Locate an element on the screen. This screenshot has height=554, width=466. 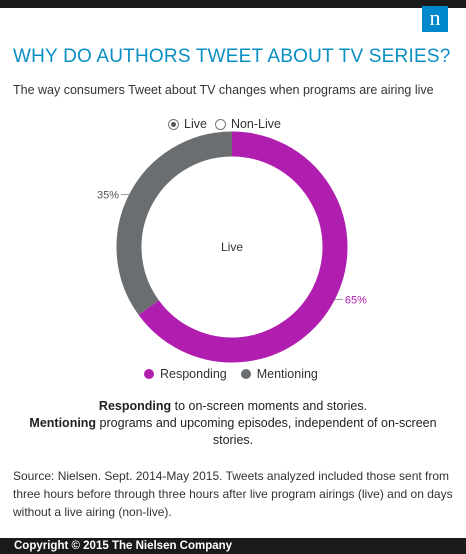
legend-label-mentioning: Mentioning is located at coordinates (287, 374).